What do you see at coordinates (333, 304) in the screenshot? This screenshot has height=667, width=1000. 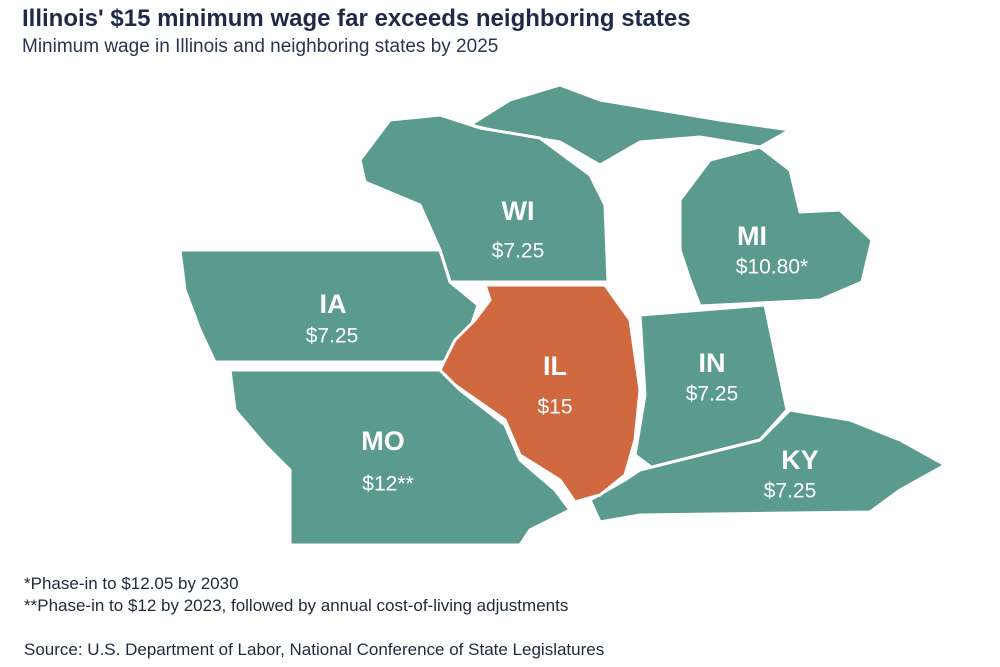 I see `state-abbr: IA` at bounding box center [333, 304].